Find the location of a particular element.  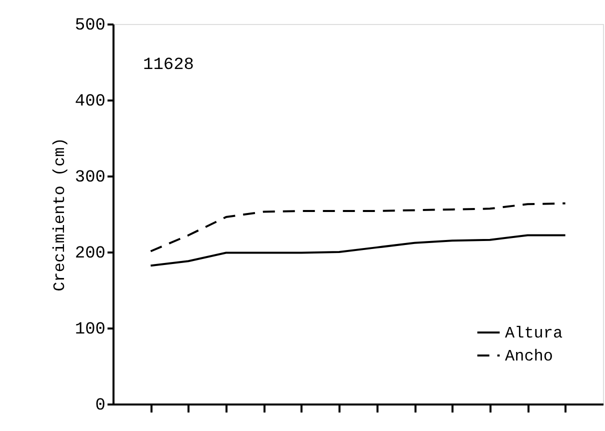

annotation: 11628 is located at coordinates (168, 65).